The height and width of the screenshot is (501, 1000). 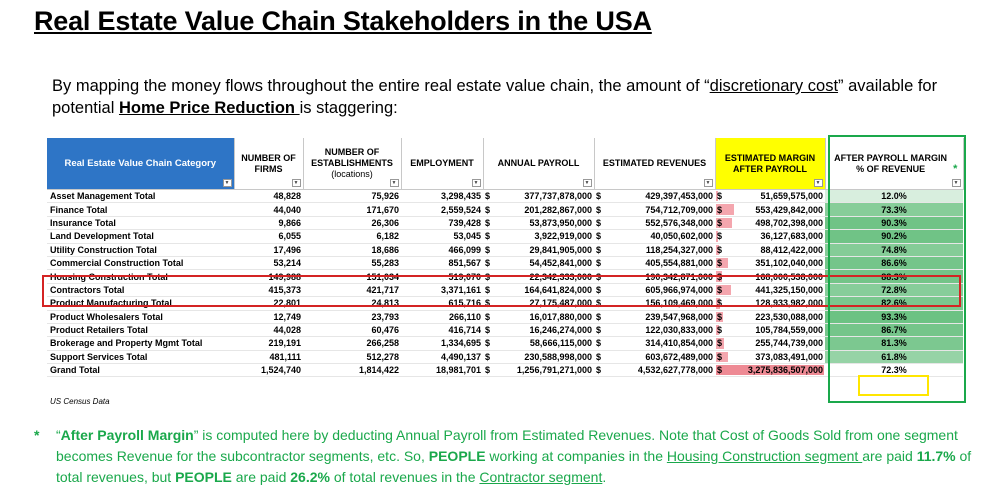 What do you see at coordinates (140, 209) in the screenshot?
I see `cell-category: Finance Total` at bounding box center [140, 209].